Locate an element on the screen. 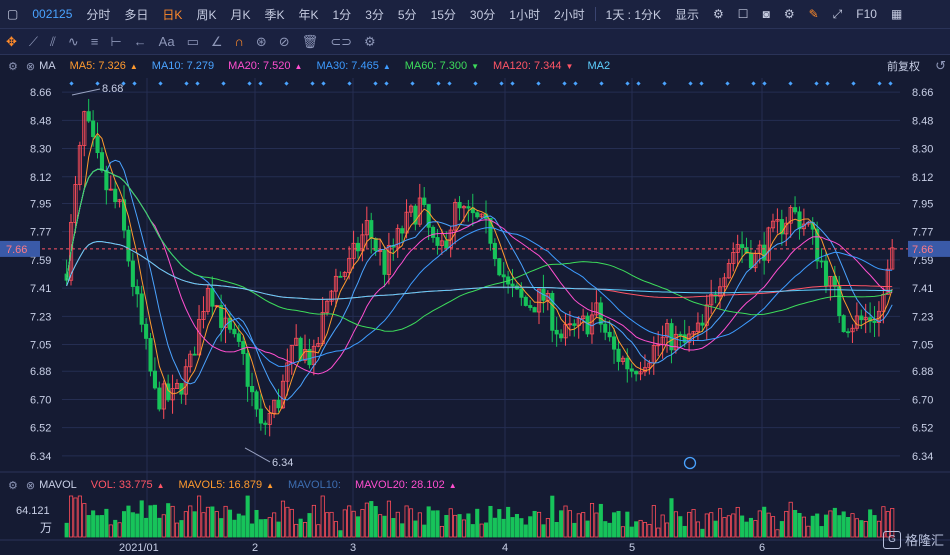 Image resolution: width=950 pixels, height=555 pixels. adjust-mode: 前复权 is located at coordinates (903, 67).